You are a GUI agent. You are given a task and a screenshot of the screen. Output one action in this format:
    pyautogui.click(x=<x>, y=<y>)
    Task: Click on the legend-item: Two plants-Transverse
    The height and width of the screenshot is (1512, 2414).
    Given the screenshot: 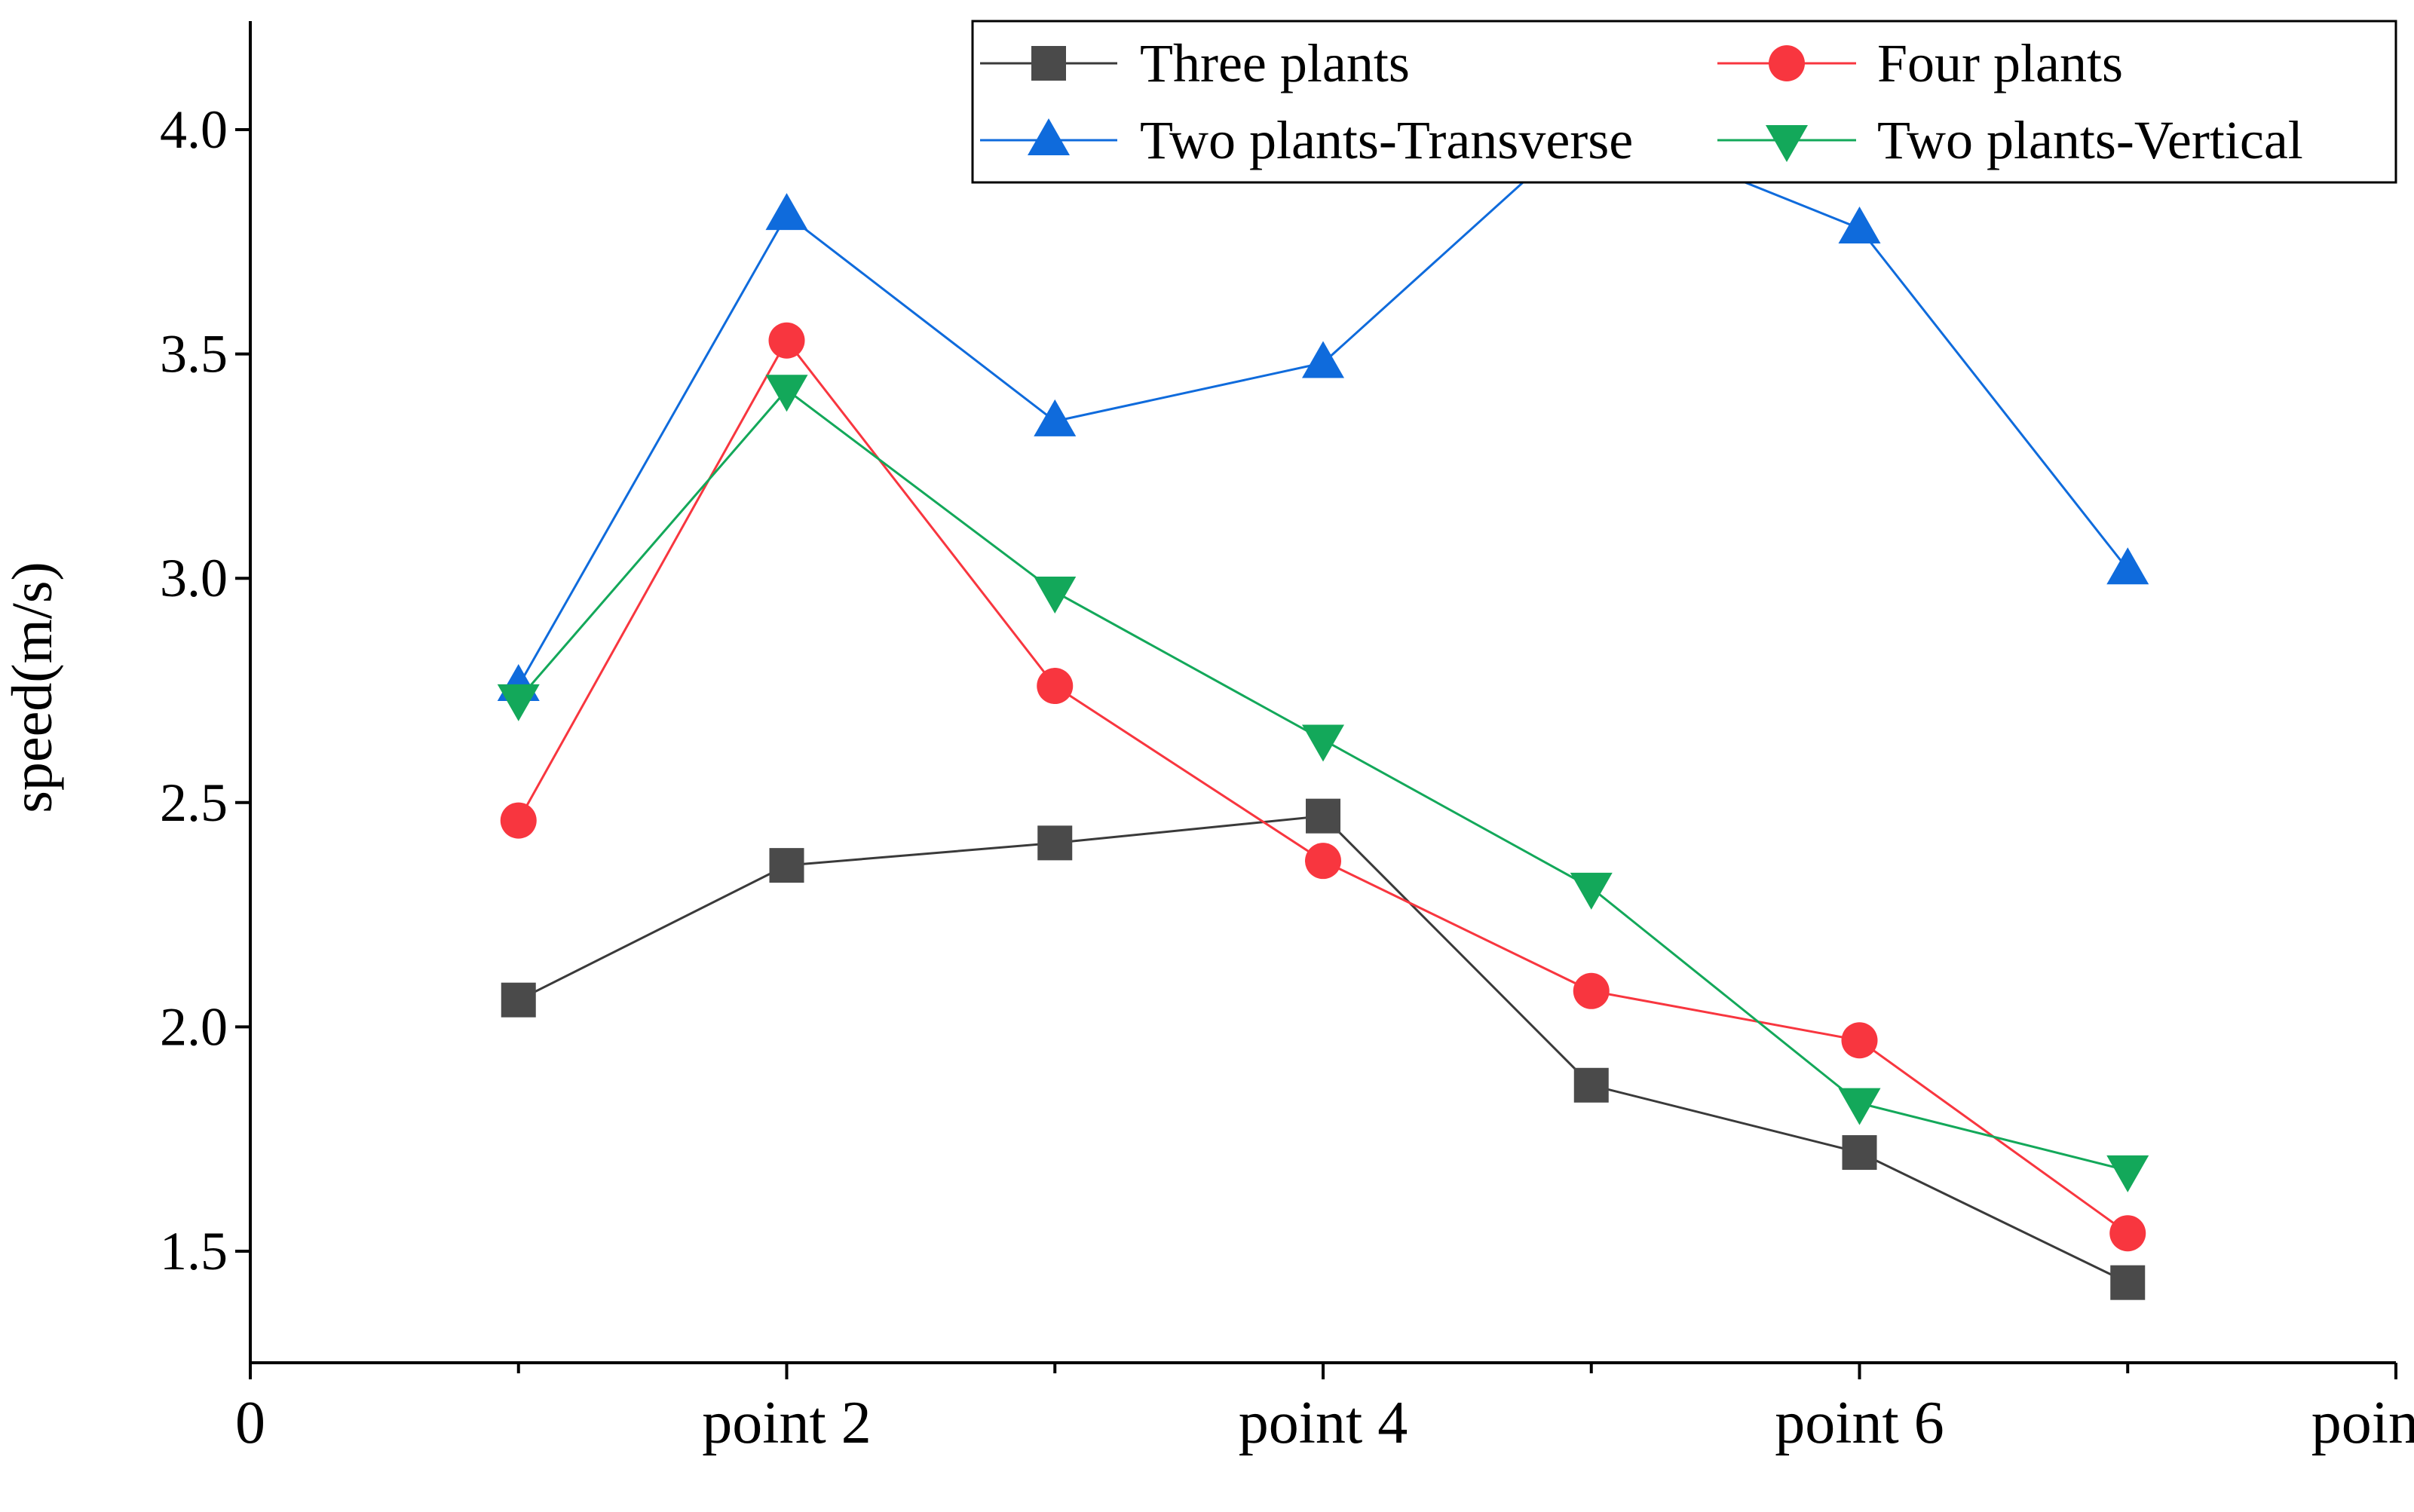 What is the action you would take?
    pyautogui.click(x=1306, y=140)
    